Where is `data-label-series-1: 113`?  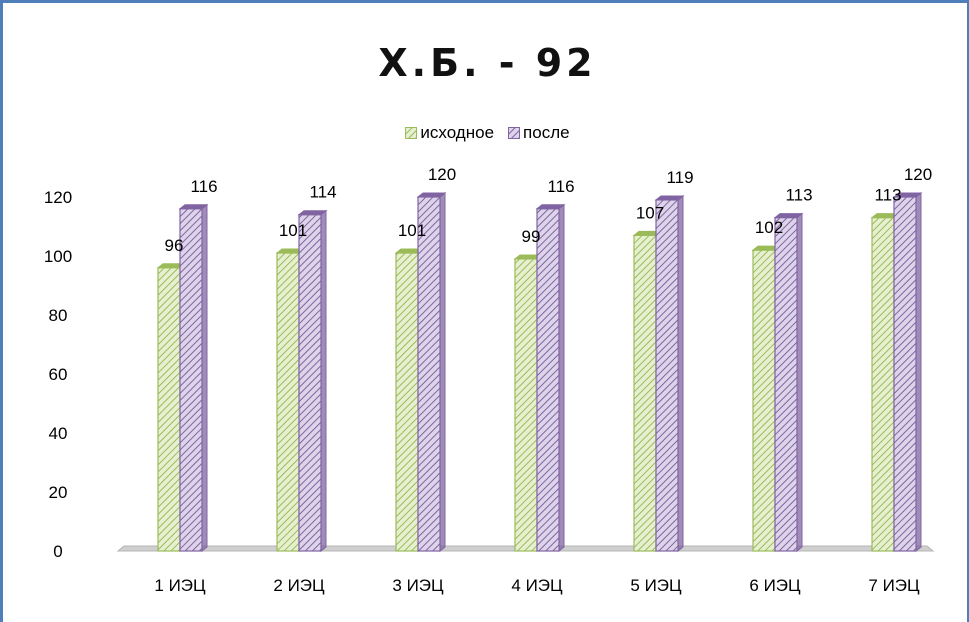 data-label-series-1: 113 is located at coordinates (887, 195).